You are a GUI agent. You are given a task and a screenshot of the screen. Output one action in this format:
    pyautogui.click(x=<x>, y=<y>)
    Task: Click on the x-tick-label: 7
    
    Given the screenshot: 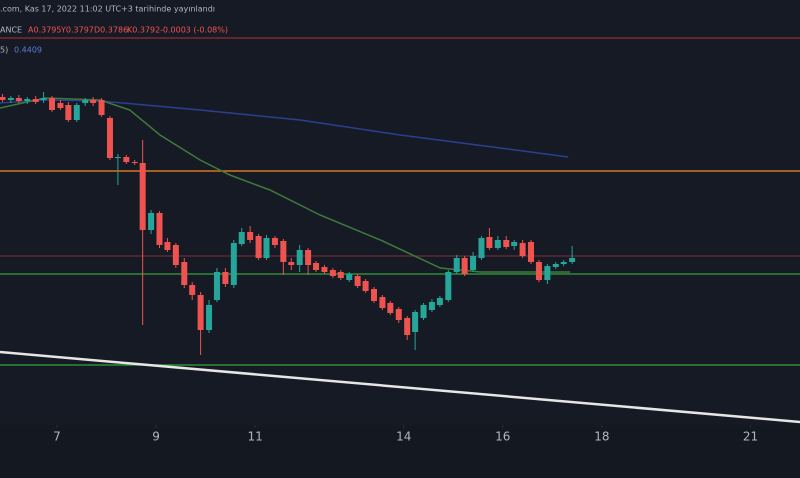 What is the action you would take?
    pyautogui.click(x=57, y=437)
    